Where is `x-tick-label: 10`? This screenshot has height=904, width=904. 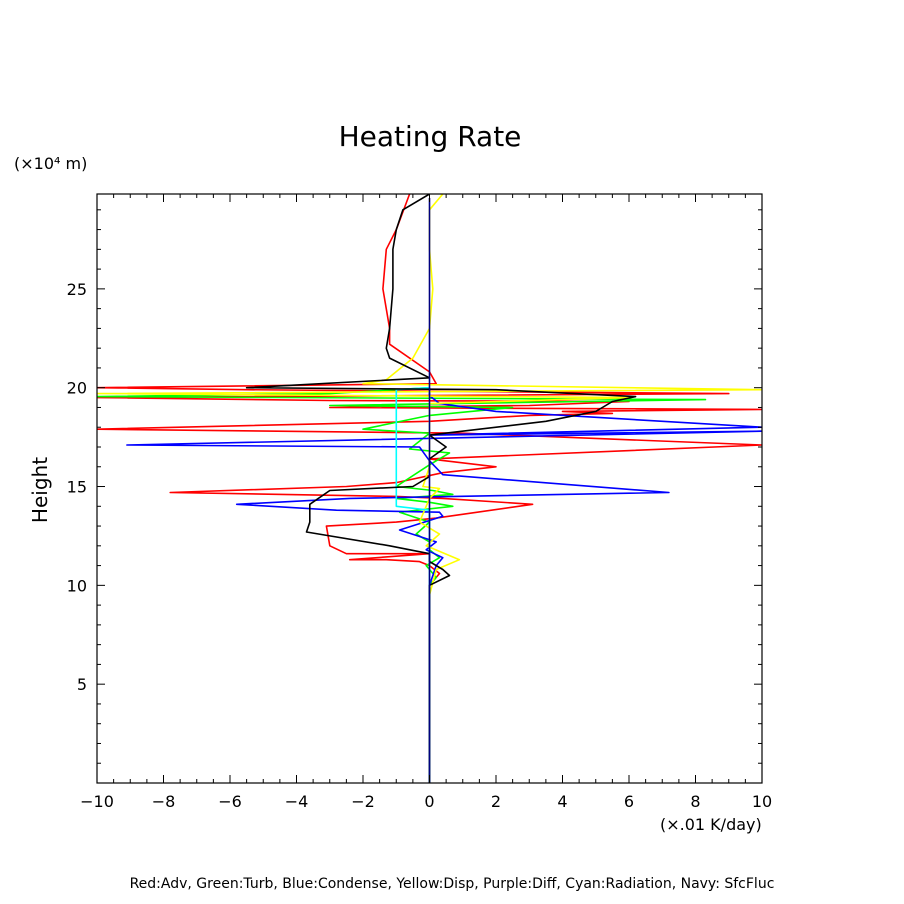
x-tick-label: 10 is located at coordinates (762, 801).